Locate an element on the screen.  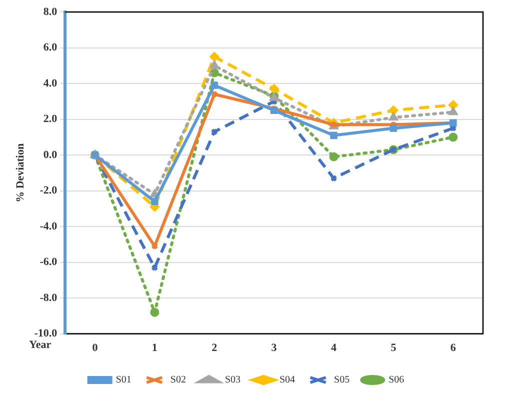
x-tick-label: 5 is located at coordinates (393, 348).